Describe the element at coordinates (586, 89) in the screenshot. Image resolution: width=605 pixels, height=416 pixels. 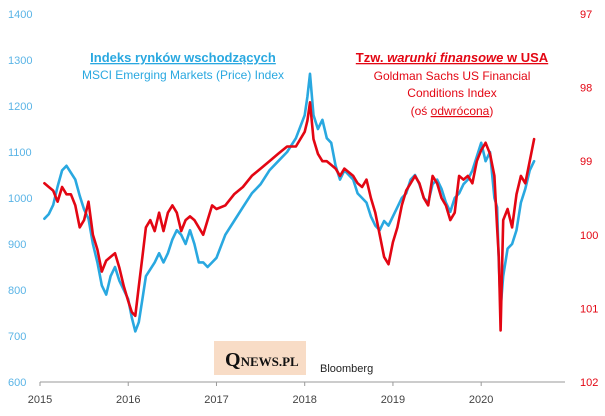
I see `right-tick-label: 98` at that location.